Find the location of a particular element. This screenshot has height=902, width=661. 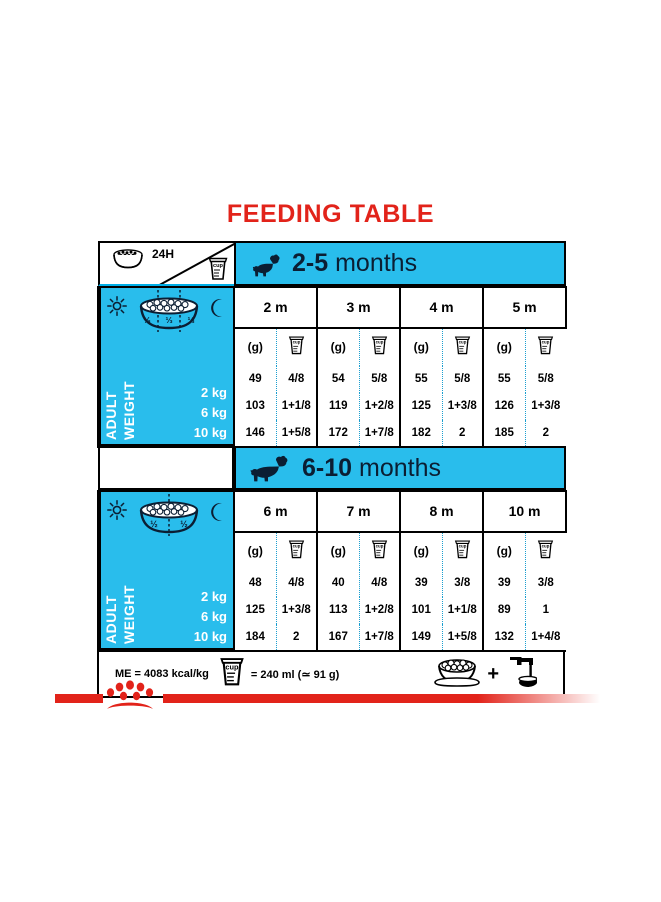

grams-value: 182 is located at coordinates (420, 434).